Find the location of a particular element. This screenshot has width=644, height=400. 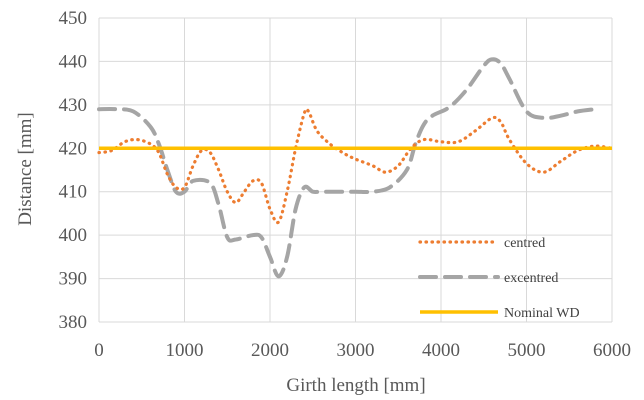

y-axis-title: Distance [mm] is located at coordinates (25, 168).